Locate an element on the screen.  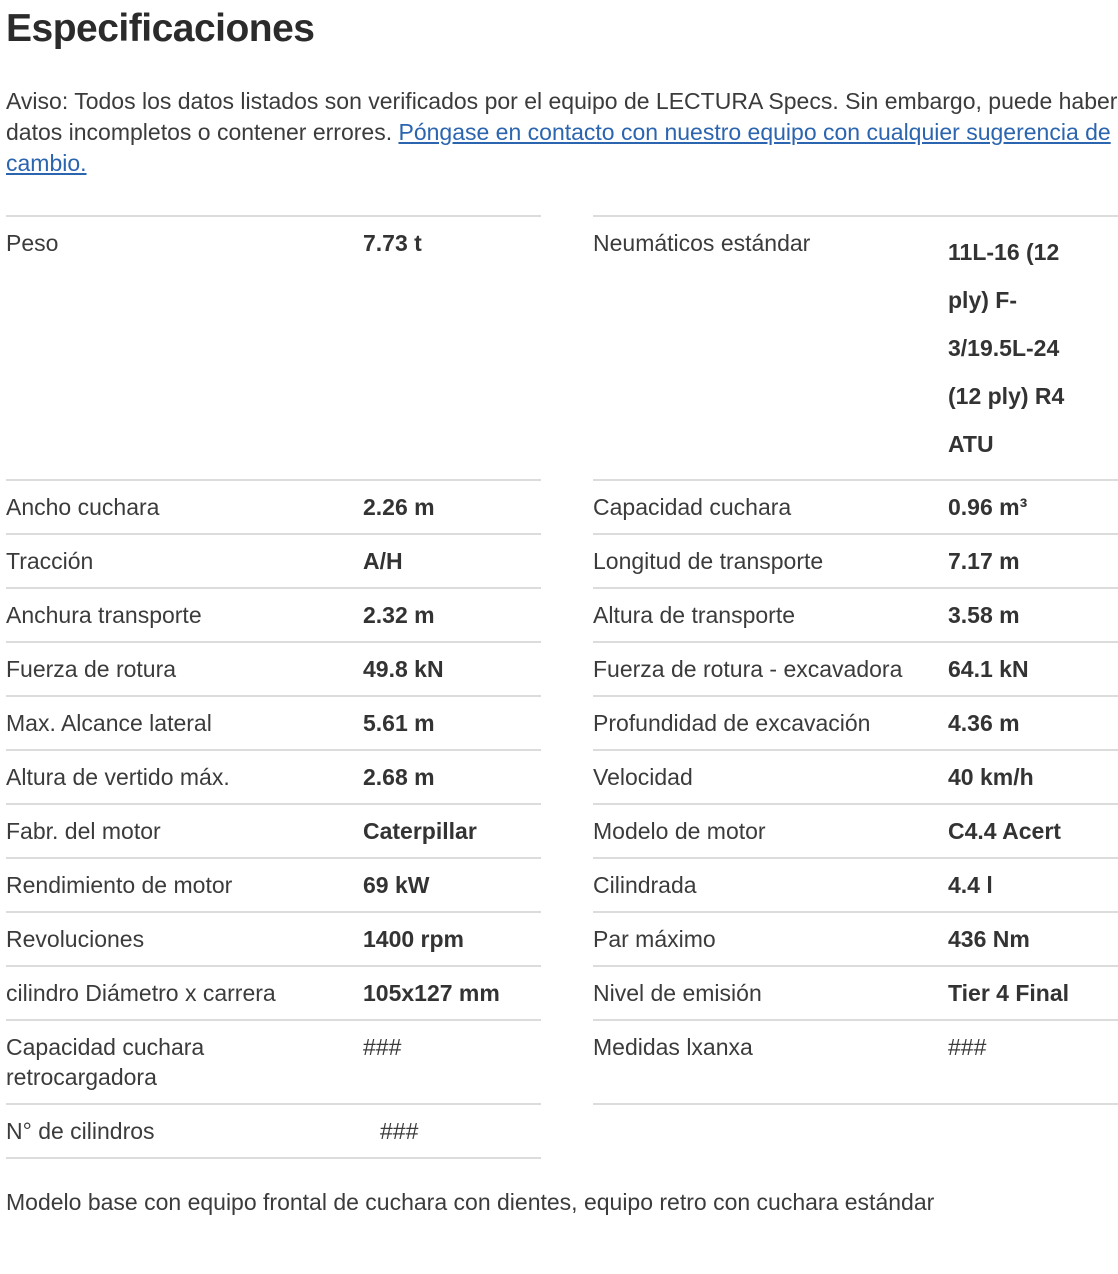
spec-label: Ancho cuchara is located at coordinates (184, 508).